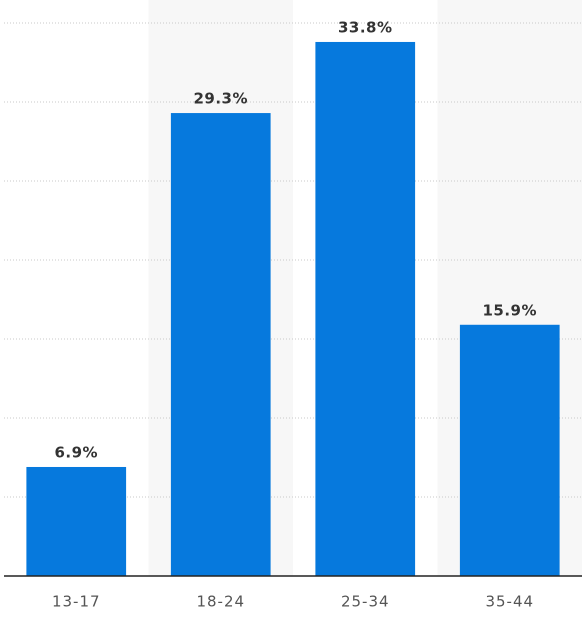 The height and width of the screenshot is (627, 582). What do you see at coordinates (220, 602) in the screenshot?
I see `x-tick-label: 18-24` at bounding box center [220, 602].